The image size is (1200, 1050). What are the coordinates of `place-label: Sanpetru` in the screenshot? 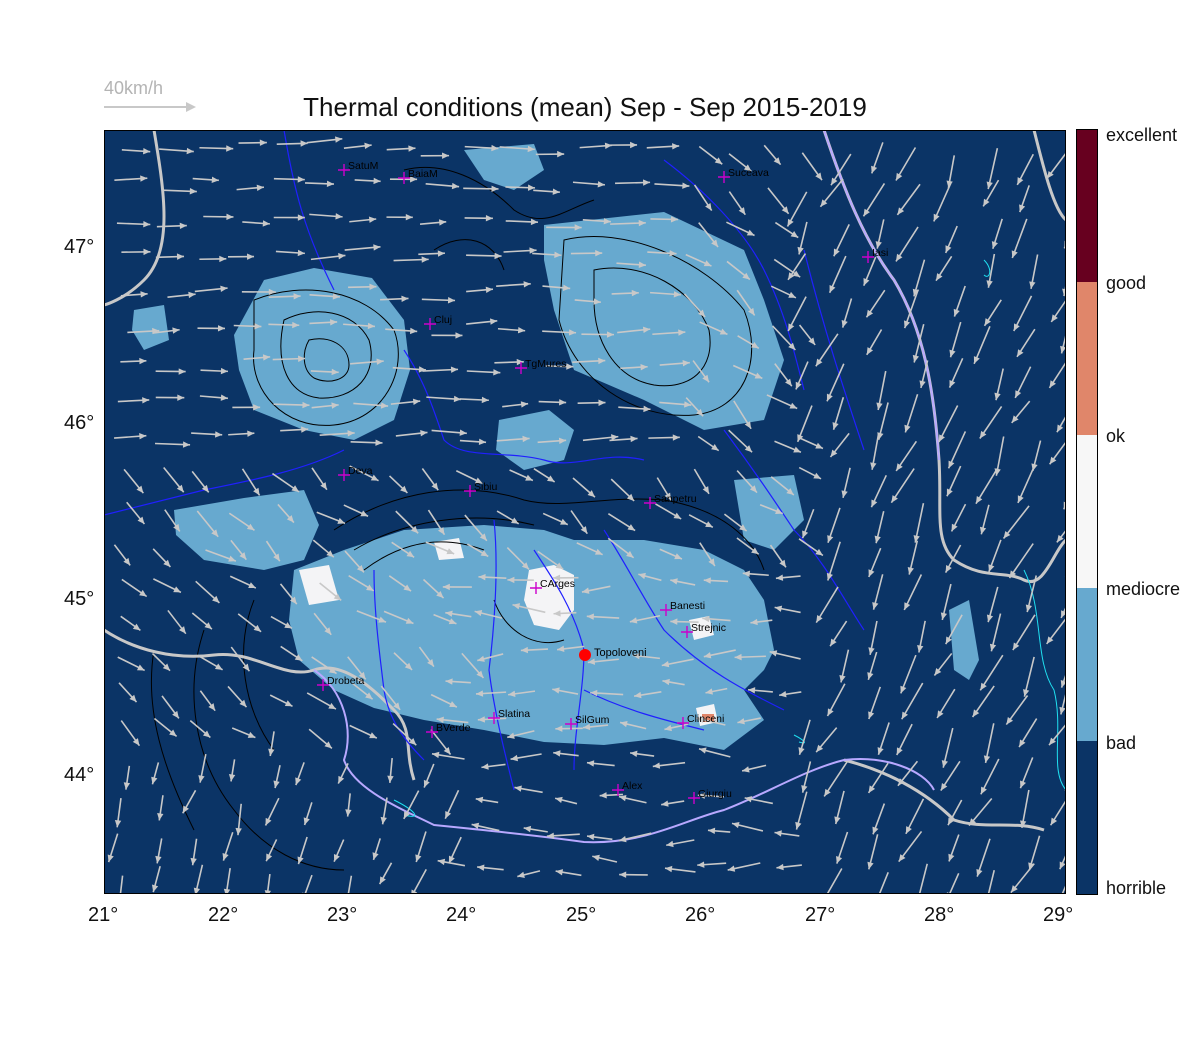 It's located at (675, 499).